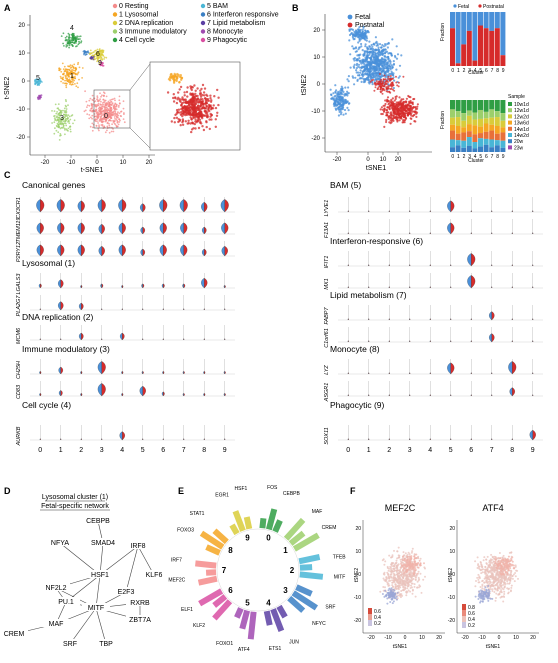 The image size is (558, 663). Describe the element at coordinates (21, 26) in the screenshot. I see `y-tick-label: 20` at that location.